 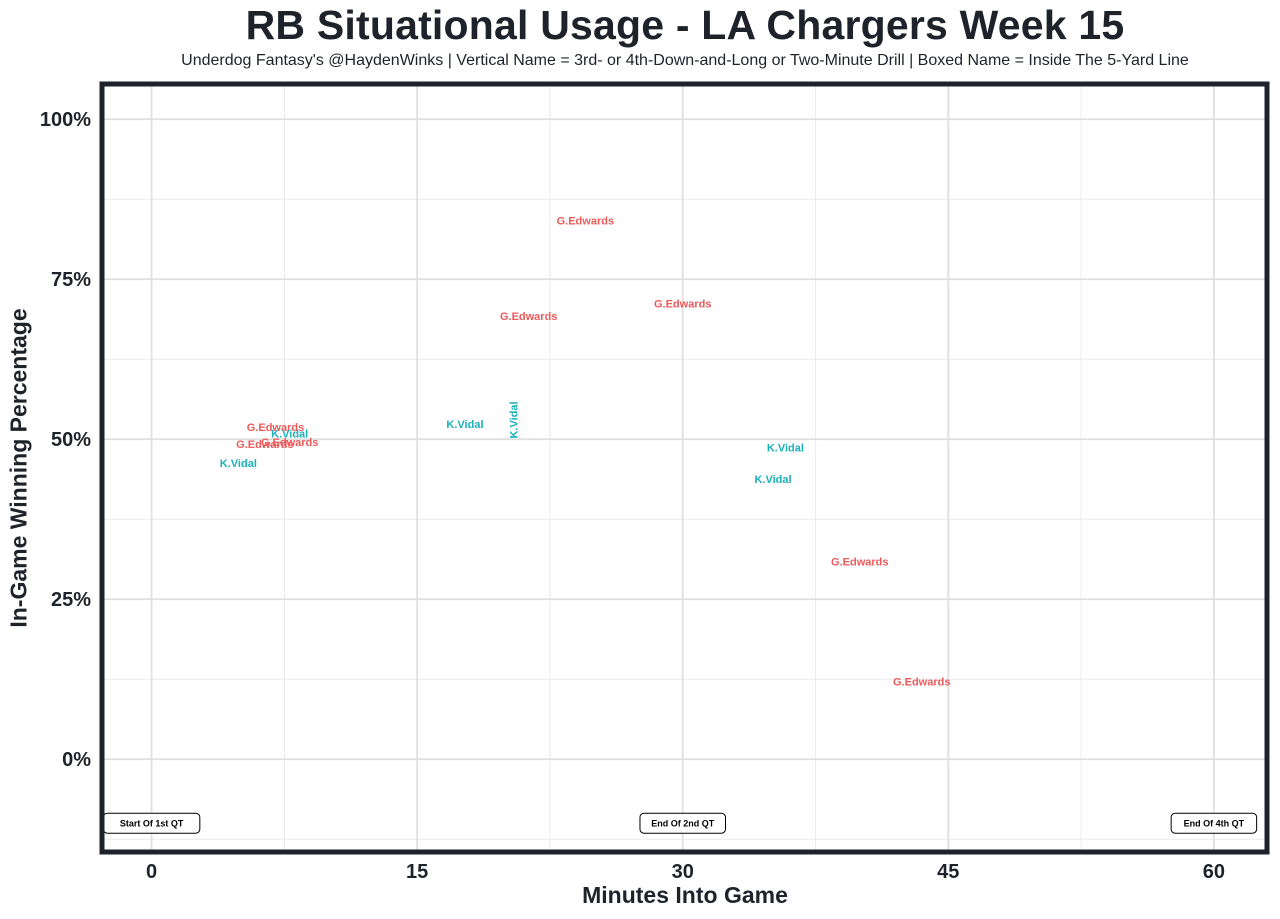 I want to click on x-tick-label: 45, so click(x=948, y=872).